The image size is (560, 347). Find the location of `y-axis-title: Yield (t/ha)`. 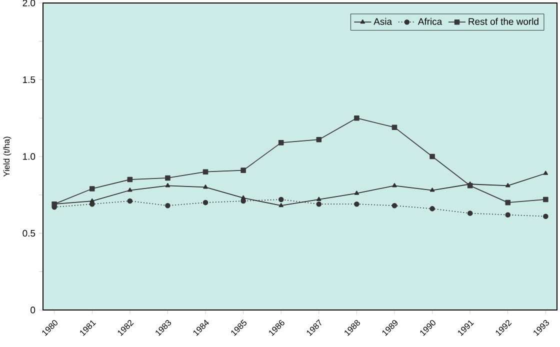

y-axis-title: Yield (t/ha) is located at coordinates (7, 156).